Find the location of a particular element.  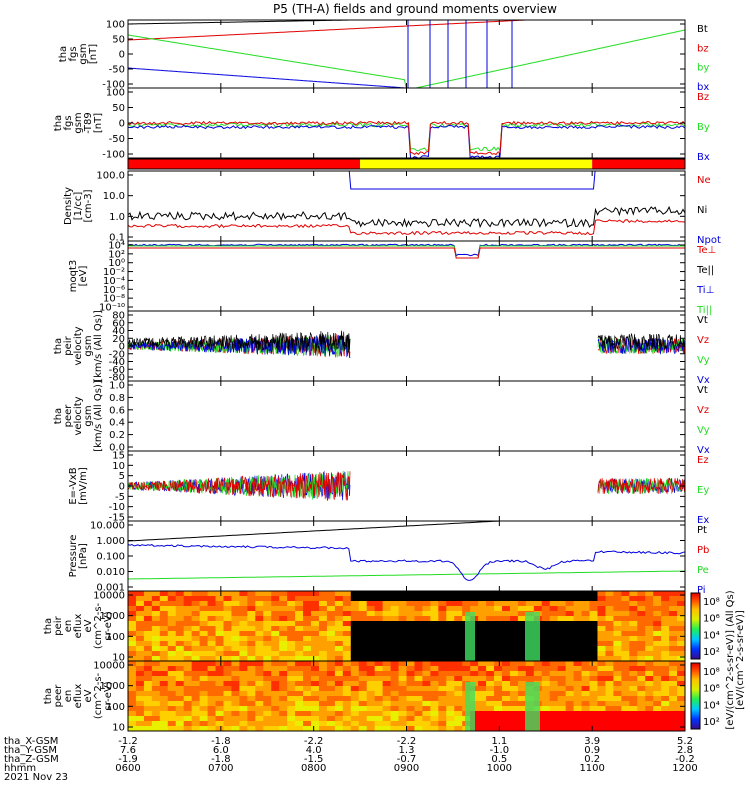

colorbar is located at coordinates (695, 626).